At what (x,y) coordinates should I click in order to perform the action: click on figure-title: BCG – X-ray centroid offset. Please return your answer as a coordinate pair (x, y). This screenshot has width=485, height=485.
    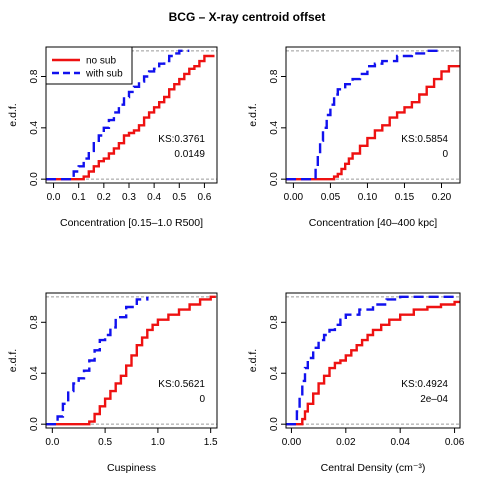
    Looking at the image, I should click on (247, 17).